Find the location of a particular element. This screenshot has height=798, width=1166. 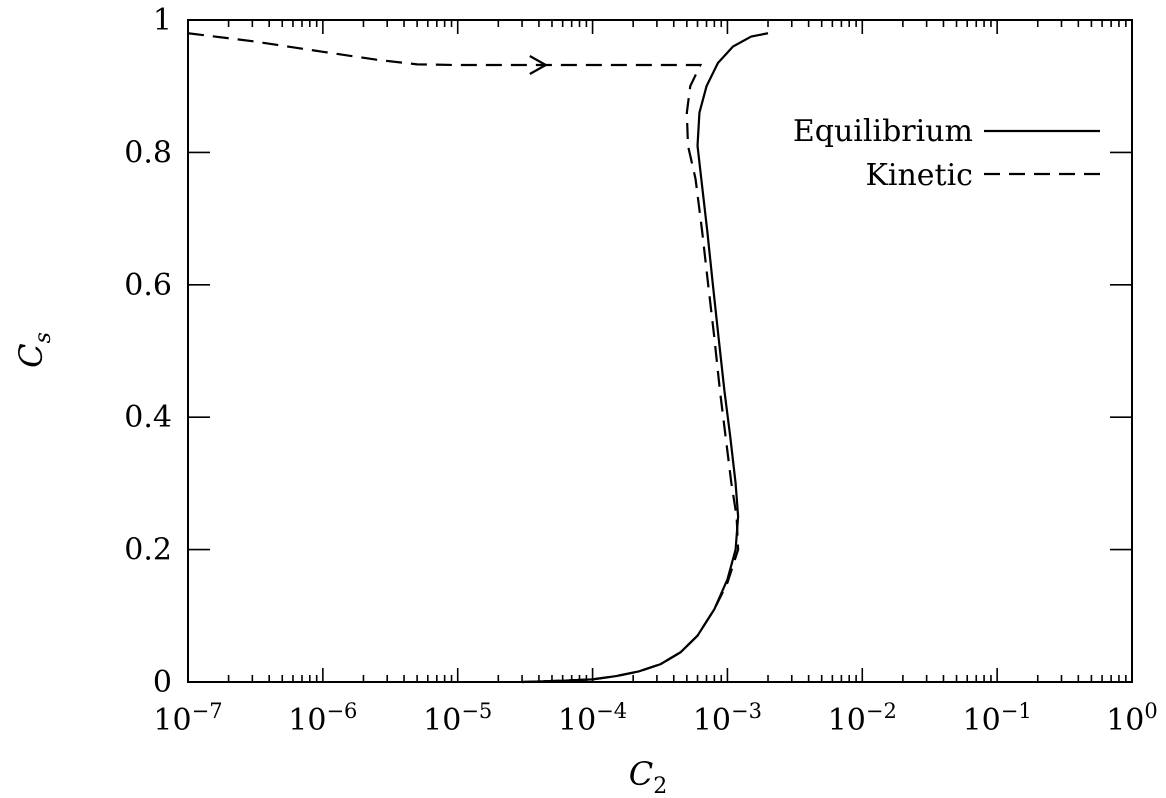

x-tick-label: 10⁻⁶ is located at coordinates (322, 718).